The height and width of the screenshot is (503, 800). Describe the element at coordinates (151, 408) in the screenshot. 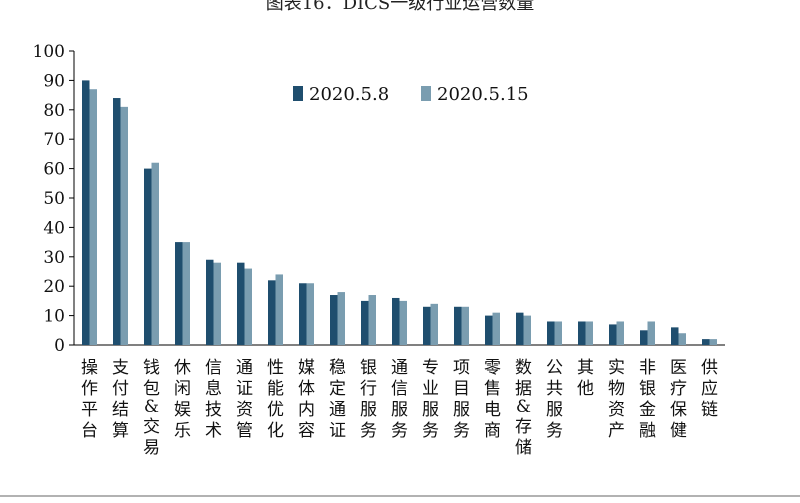

I see `x-tick-label: 钱包&交易` at that location.